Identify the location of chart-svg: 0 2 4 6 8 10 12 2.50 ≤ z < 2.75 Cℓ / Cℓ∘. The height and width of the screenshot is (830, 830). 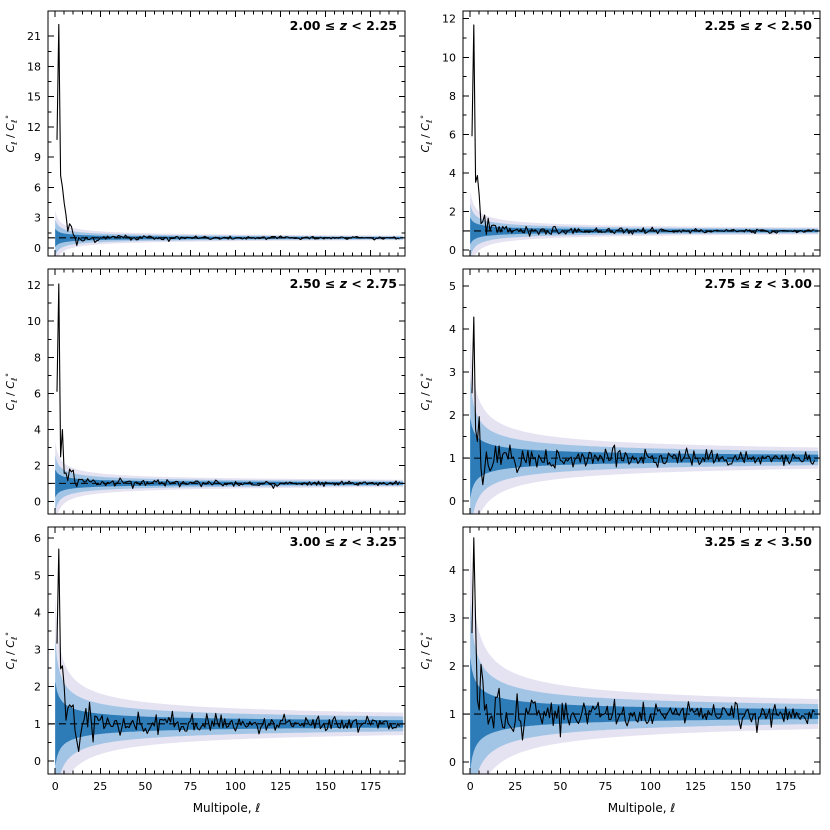
(204, 391).